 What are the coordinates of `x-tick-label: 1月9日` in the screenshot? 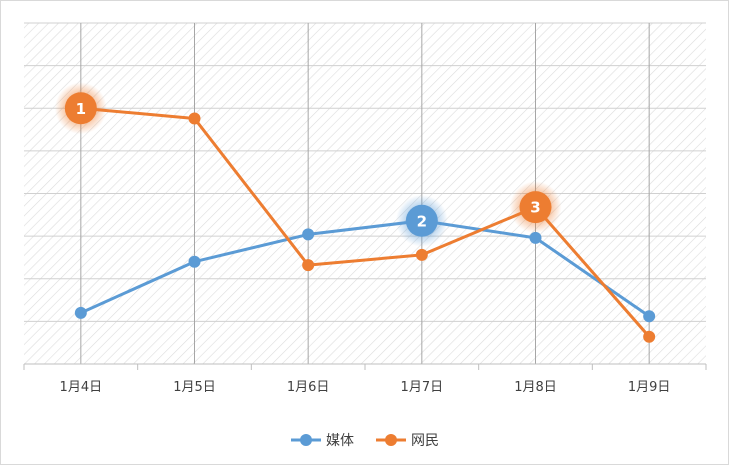 It's located at (649, 387).